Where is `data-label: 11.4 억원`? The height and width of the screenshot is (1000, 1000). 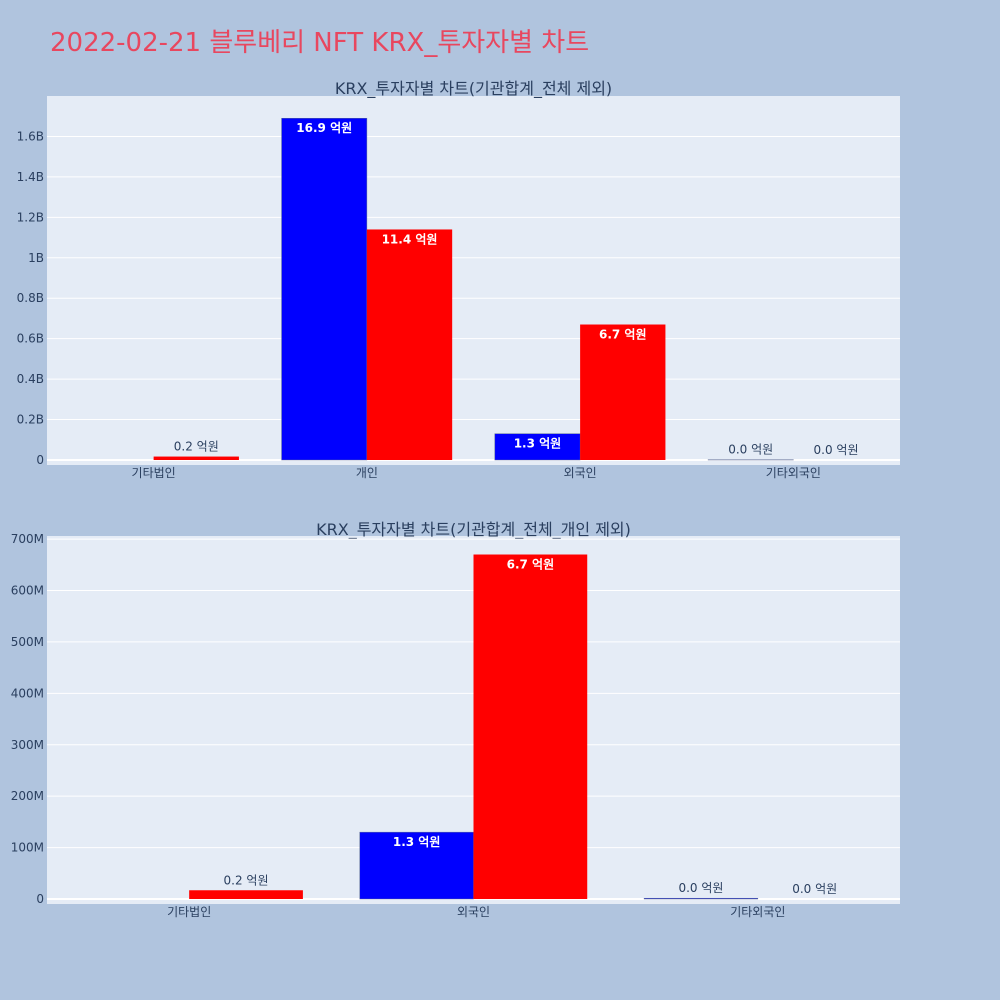
data-label: 11.4 억원 is located at coordinates (410, 239).